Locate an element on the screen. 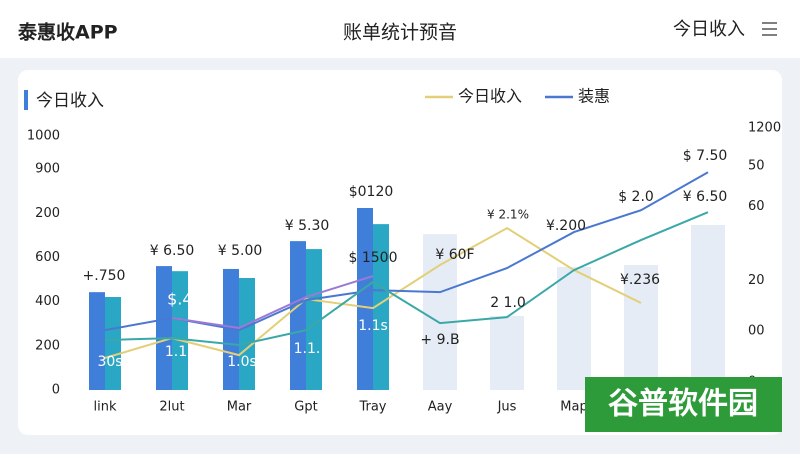 This screenshot has width=800, height=454. y-tick-label: 600 is located at coordinates (47, 257).